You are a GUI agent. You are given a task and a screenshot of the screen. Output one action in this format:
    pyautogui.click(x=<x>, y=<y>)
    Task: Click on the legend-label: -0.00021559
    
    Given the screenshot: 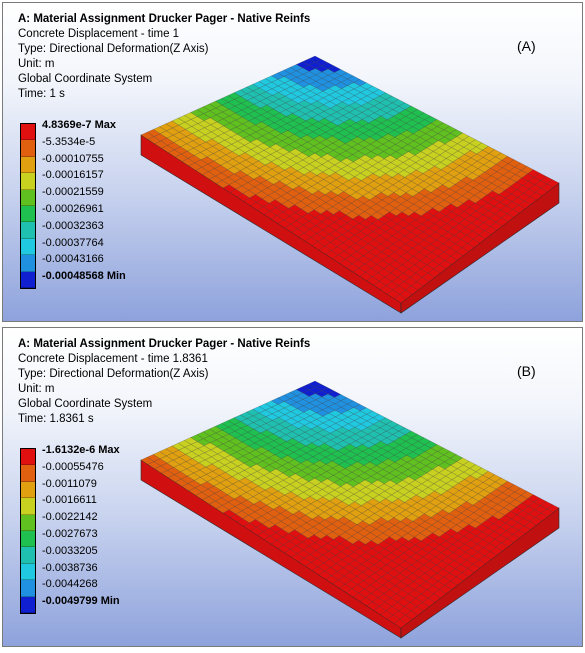 What is the action you would take?
    pyautogui.click(x=73, y=192)
    